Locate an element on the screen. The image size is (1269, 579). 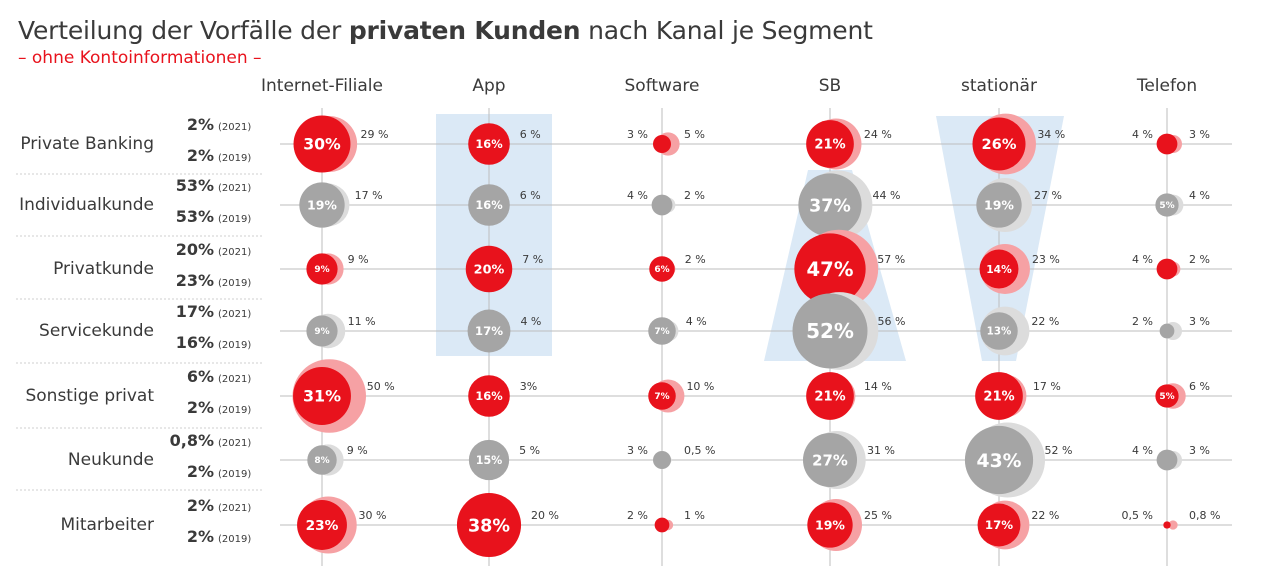
segment-name: Private Banking is located at coordinates (87, 144).